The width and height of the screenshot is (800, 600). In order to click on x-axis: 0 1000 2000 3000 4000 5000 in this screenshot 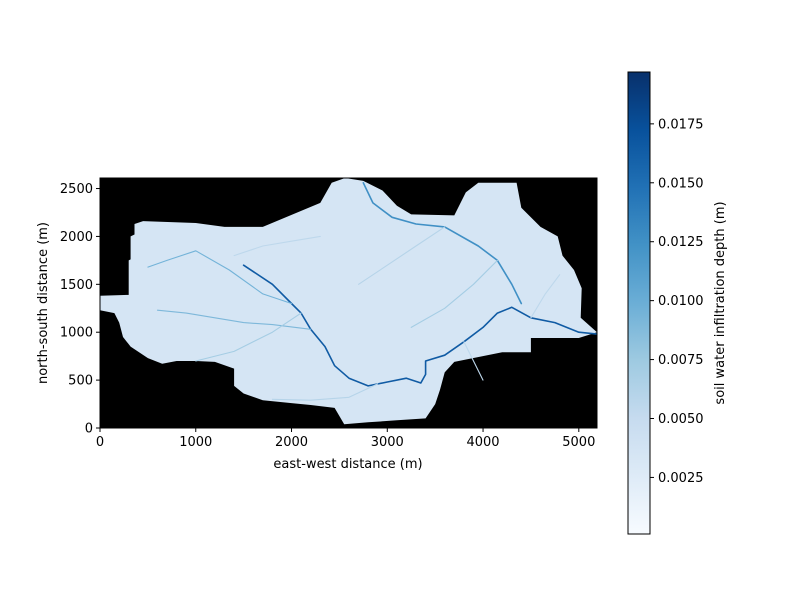, I will do `click(345, 439)`.